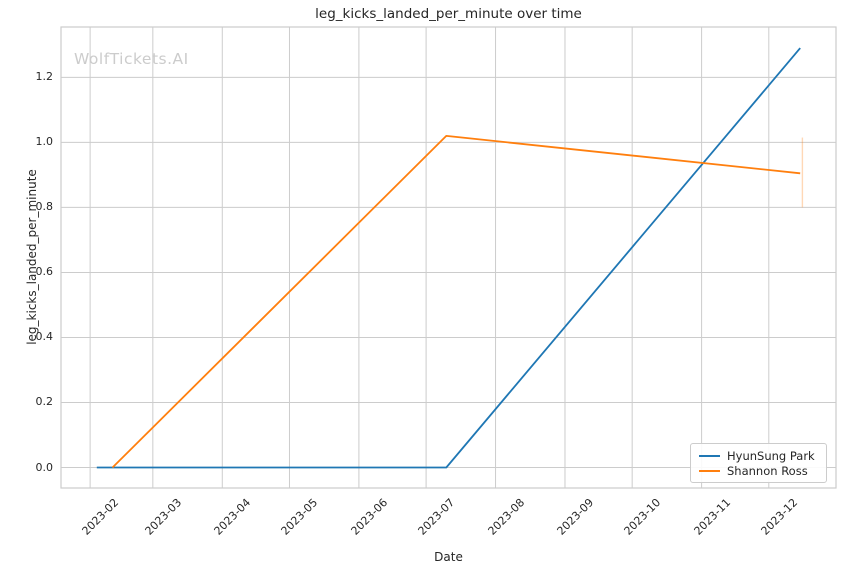 This screenshot has width=844, height=575. I want to click on y-tick-label: 0.8, so click(44, 207).